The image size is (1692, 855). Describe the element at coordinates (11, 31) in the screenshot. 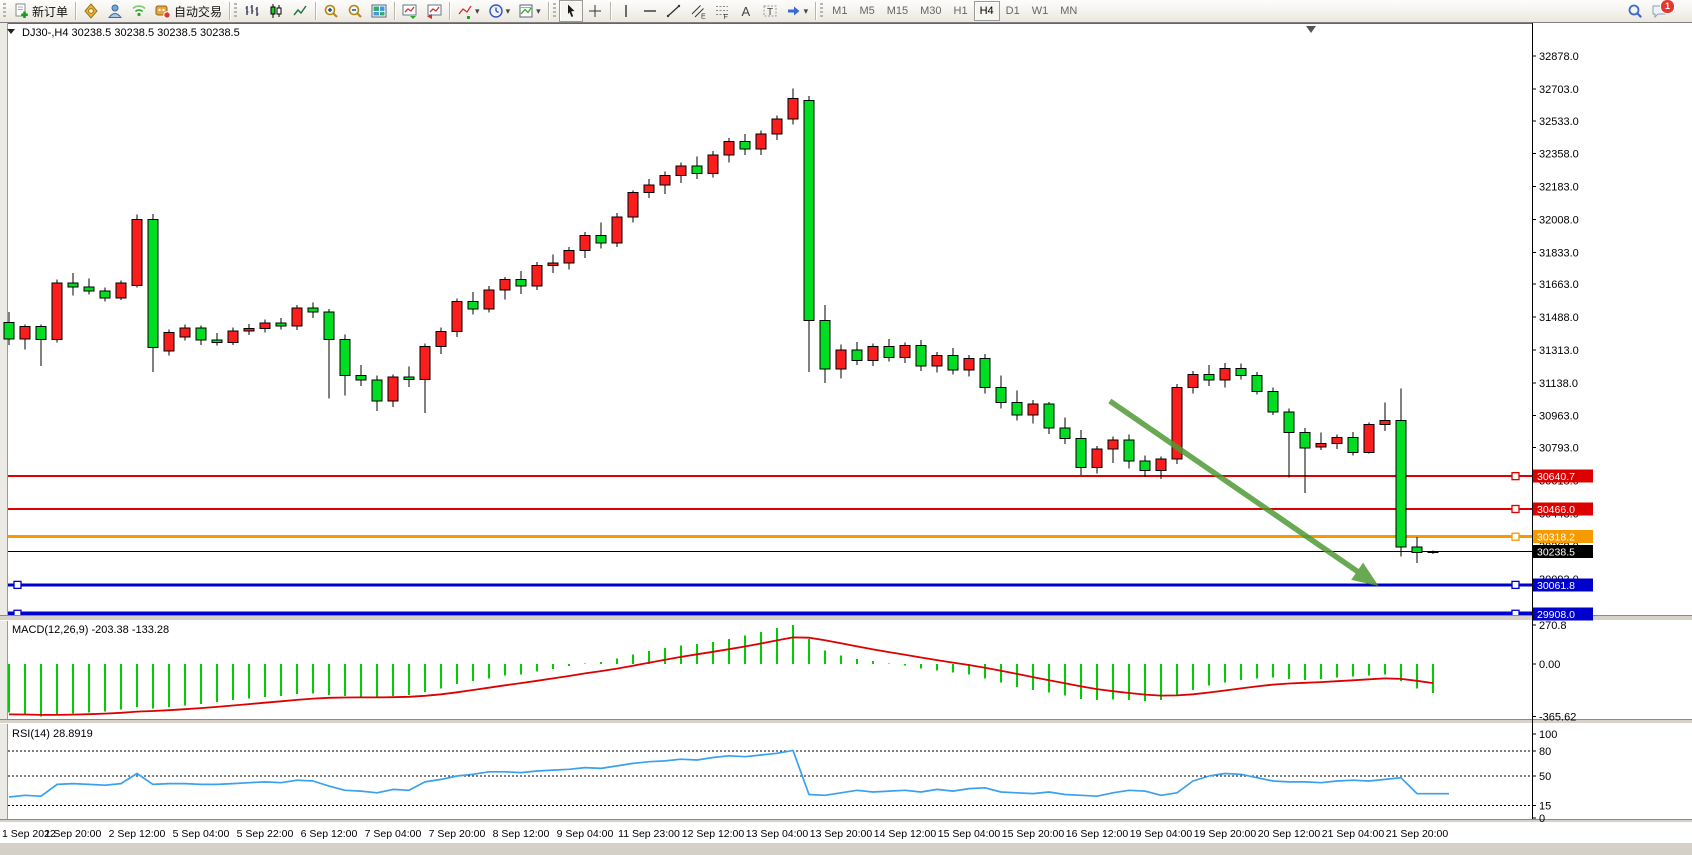

I see `window-menu-icon` at that location.